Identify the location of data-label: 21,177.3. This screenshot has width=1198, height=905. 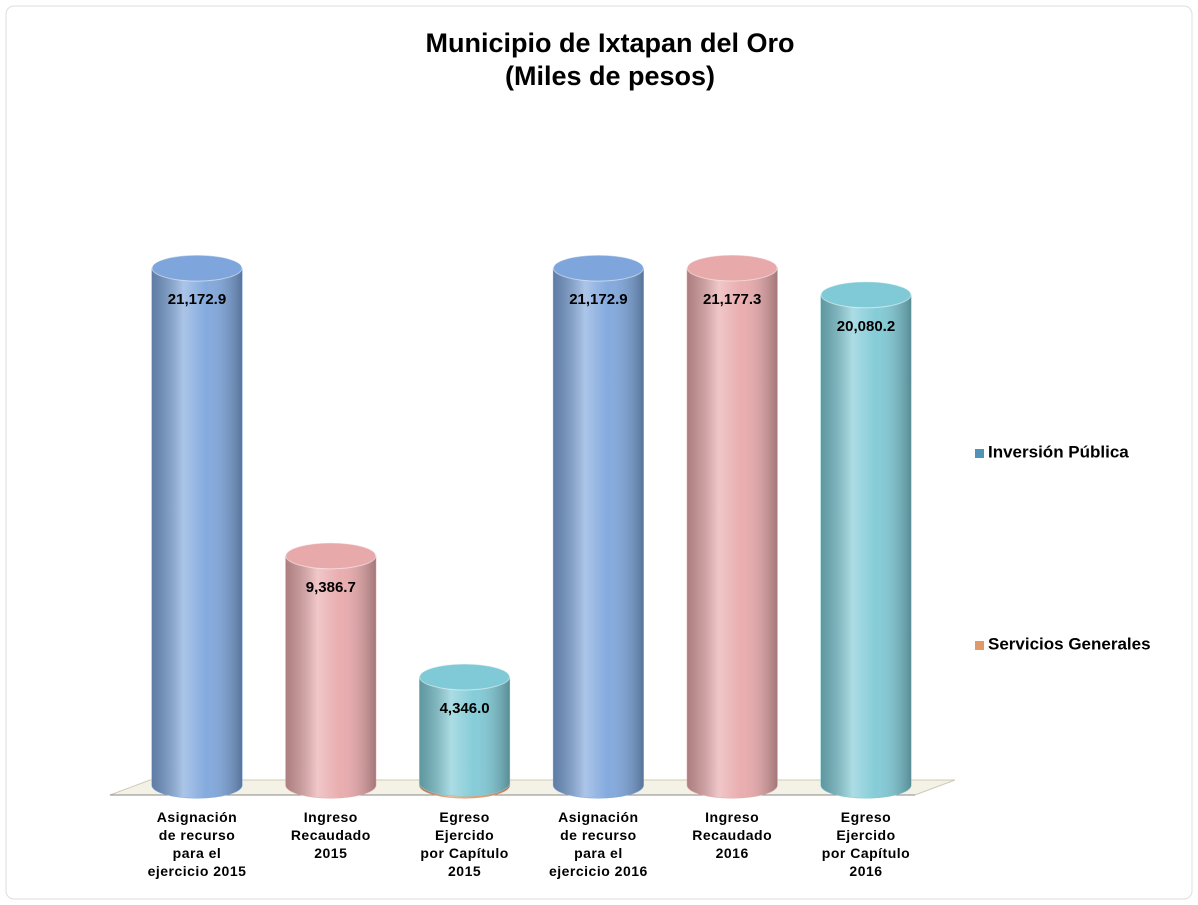
(732, 299).